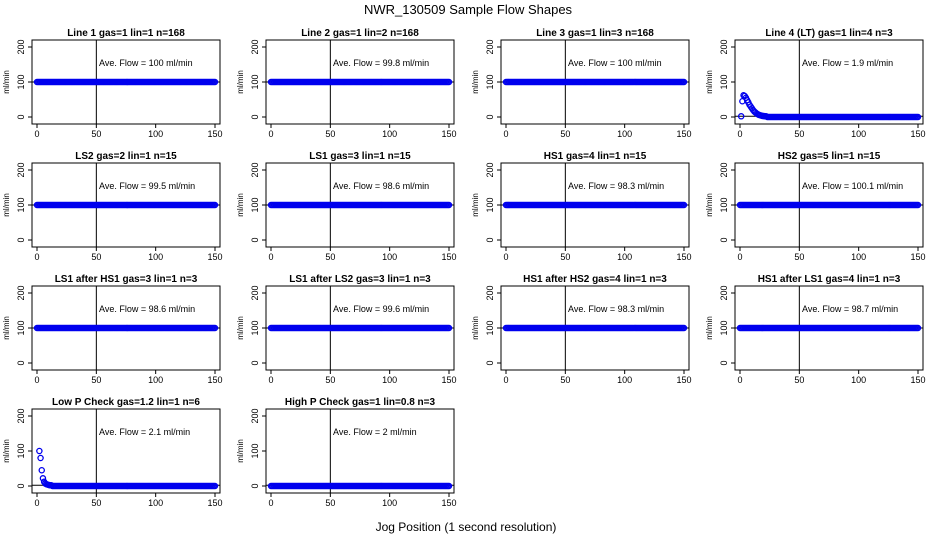 The width and height of the screenshot is (936, 540). I want to click on average-flow-annotation: Ave. Flow = 99.5 ml/min, so click(147, 186).